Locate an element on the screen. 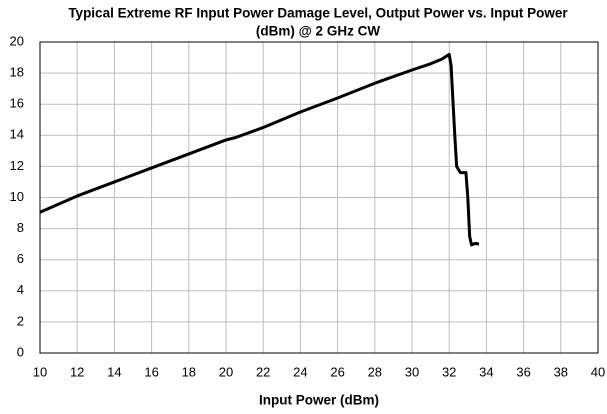 Image resolution: width=607 pixels, height=414 pixels. y-tick-label: 18 is located at coordinates (17, 72).